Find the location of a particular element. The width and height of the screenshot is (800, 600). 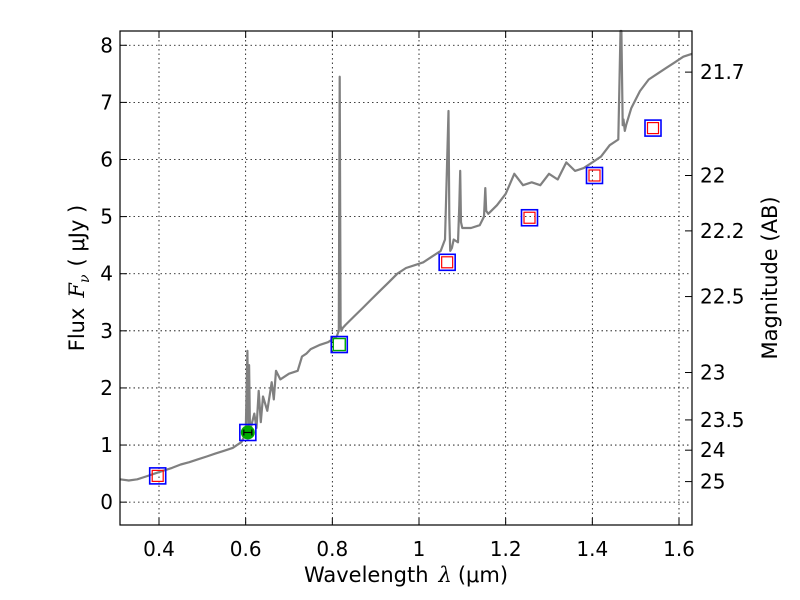

right-axis-ticks: 21.7 22 22.2 22.5 23 23.5 24 25 is located at coordinates (715, 277).